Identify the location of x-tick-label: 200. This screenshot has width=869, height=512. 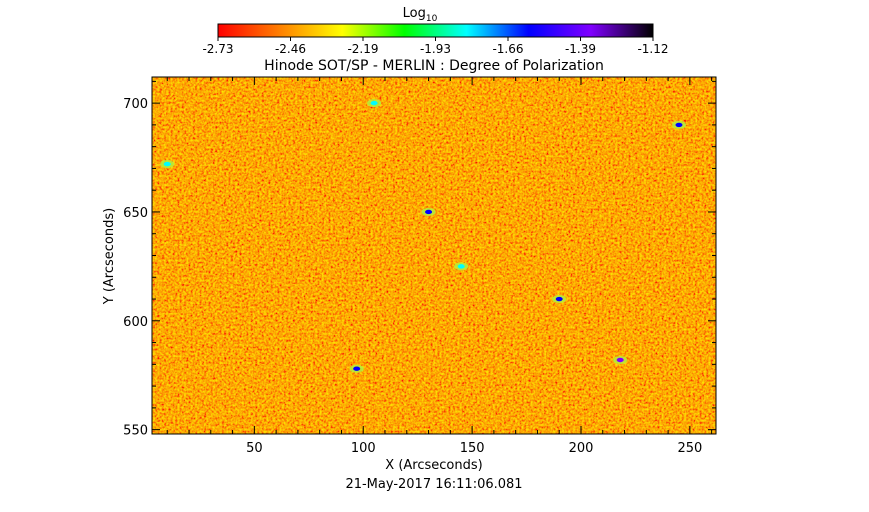
(581, 448).